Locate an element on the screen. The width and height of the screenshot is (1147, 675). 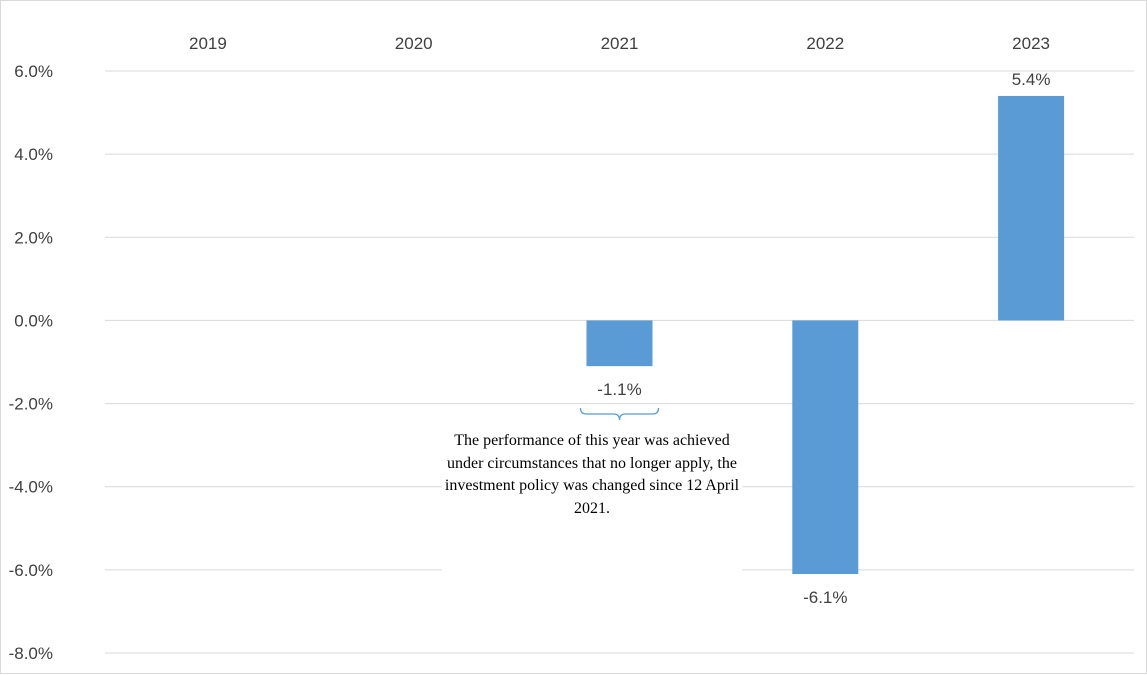
y-tick-label: -4.0% is located at coordinates (31, 487).